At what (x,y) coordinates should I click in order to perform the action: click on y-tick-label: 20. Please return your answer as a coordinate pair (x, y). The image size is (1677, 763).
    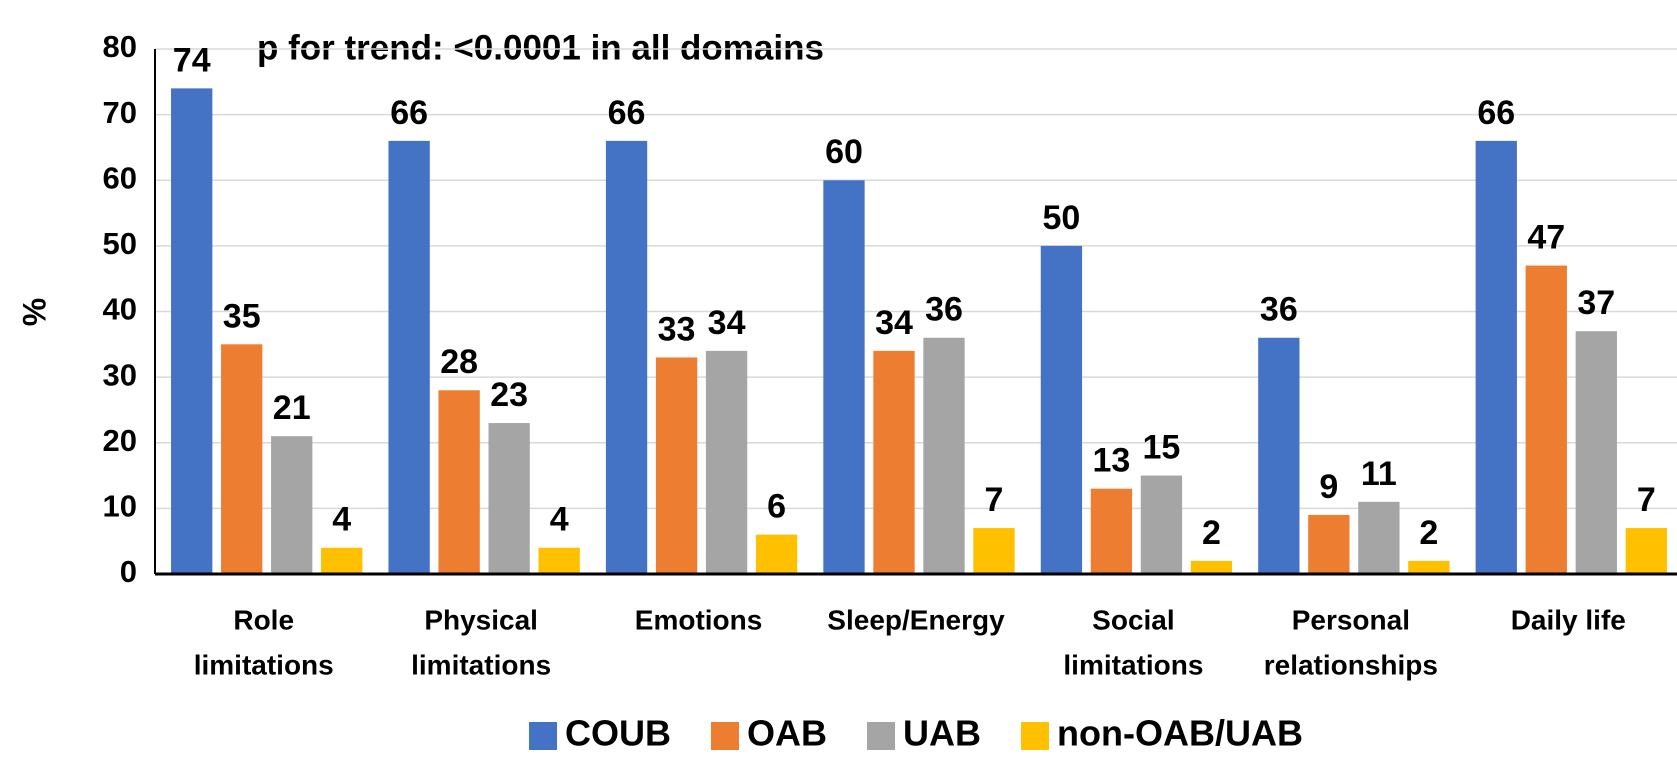
    Looking at the image, I should click on (120, 440).